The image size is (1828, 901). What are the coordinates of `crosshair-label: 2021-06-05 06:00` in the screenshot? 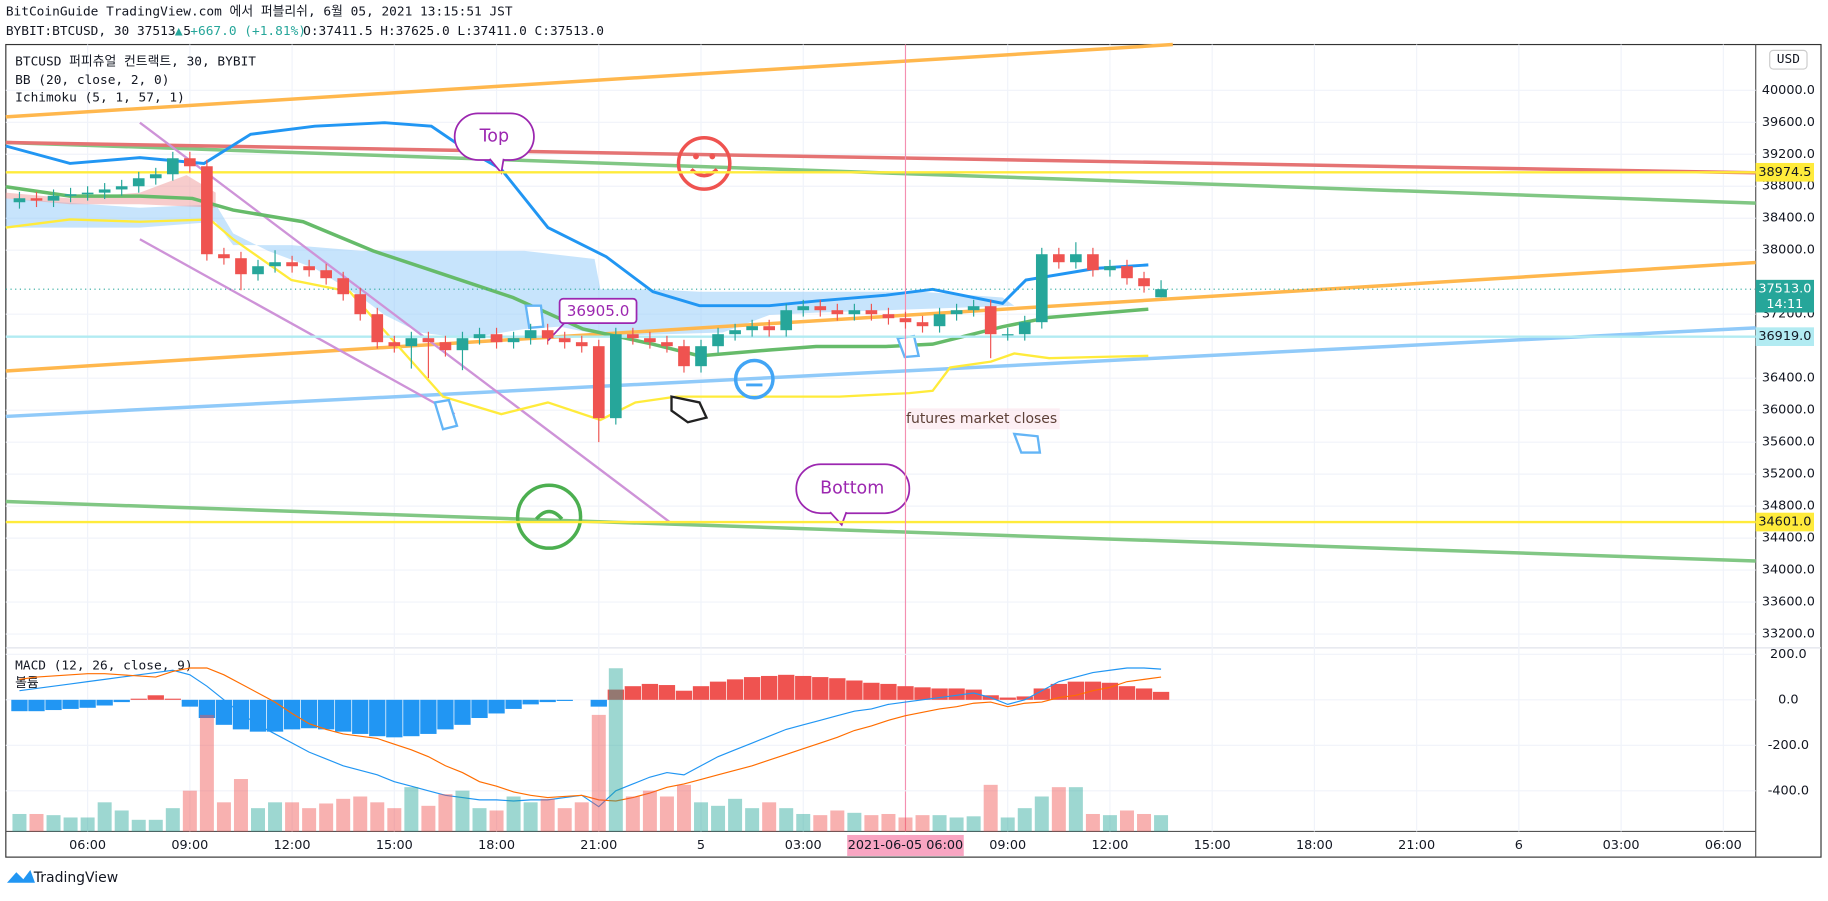 It's located at (905, 845).